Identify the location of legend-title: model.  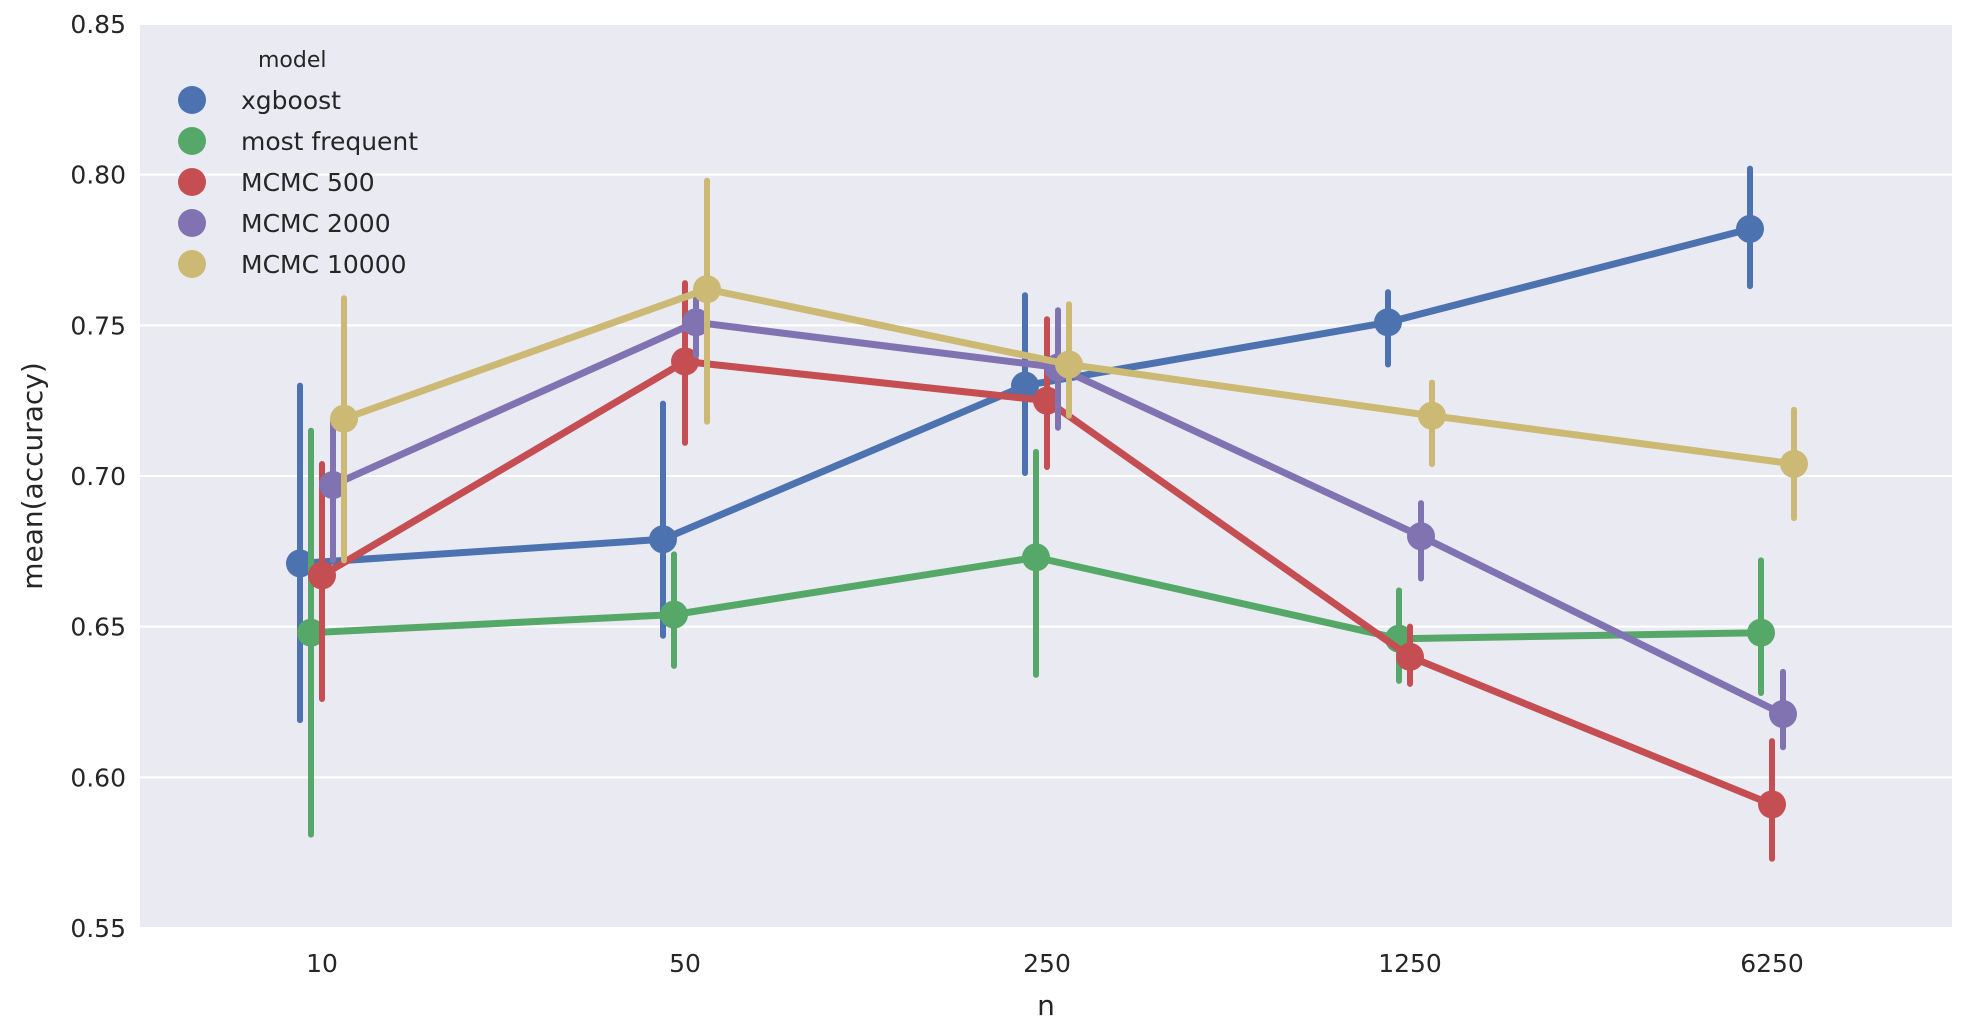
(292, 60).